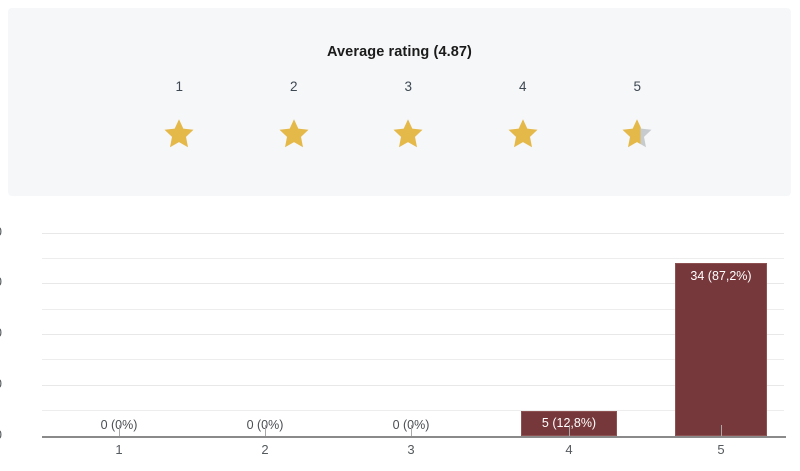 The height and width of the screenshot is (471, 800). What do you see at coordinates (408, 86) in the screenshot?
I see `star-index-label: 3` at bounding box center [408, 86].